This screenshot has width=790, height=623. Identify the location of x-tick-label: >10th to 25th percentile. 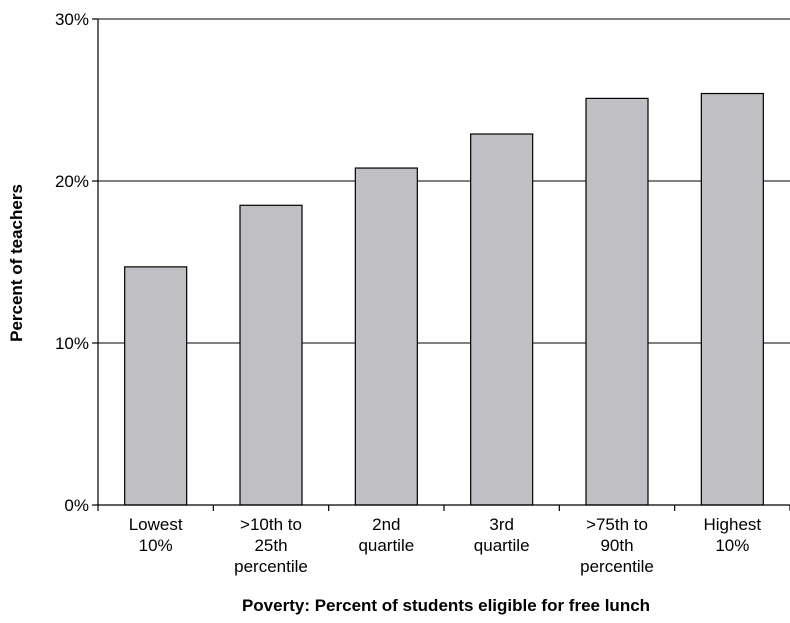
(271, 545).